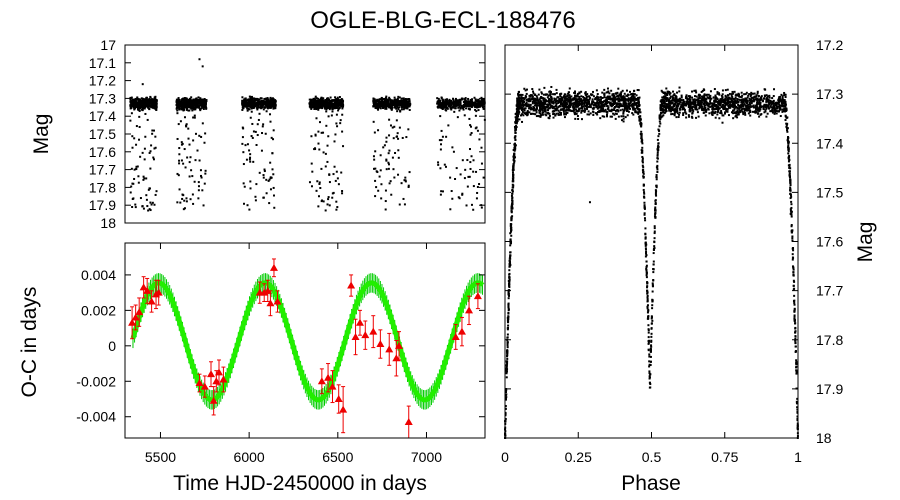 This screenshot has height=500, width=900. I want to click on oc-y-label: O-C in days, so click(29, 342).